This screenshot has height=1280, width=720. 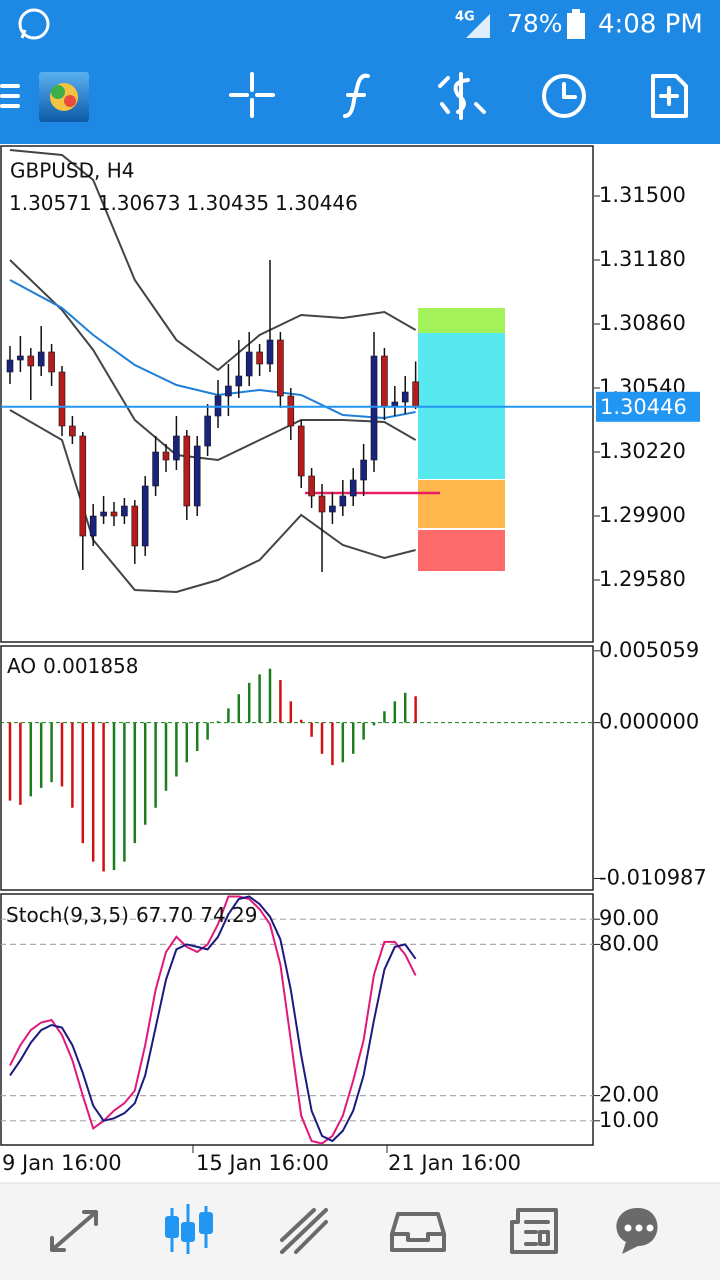 What do you see at coordinates (461, 550) in the screenshot?
I see `stop-loss-zone` at bounding box center [461, 550].